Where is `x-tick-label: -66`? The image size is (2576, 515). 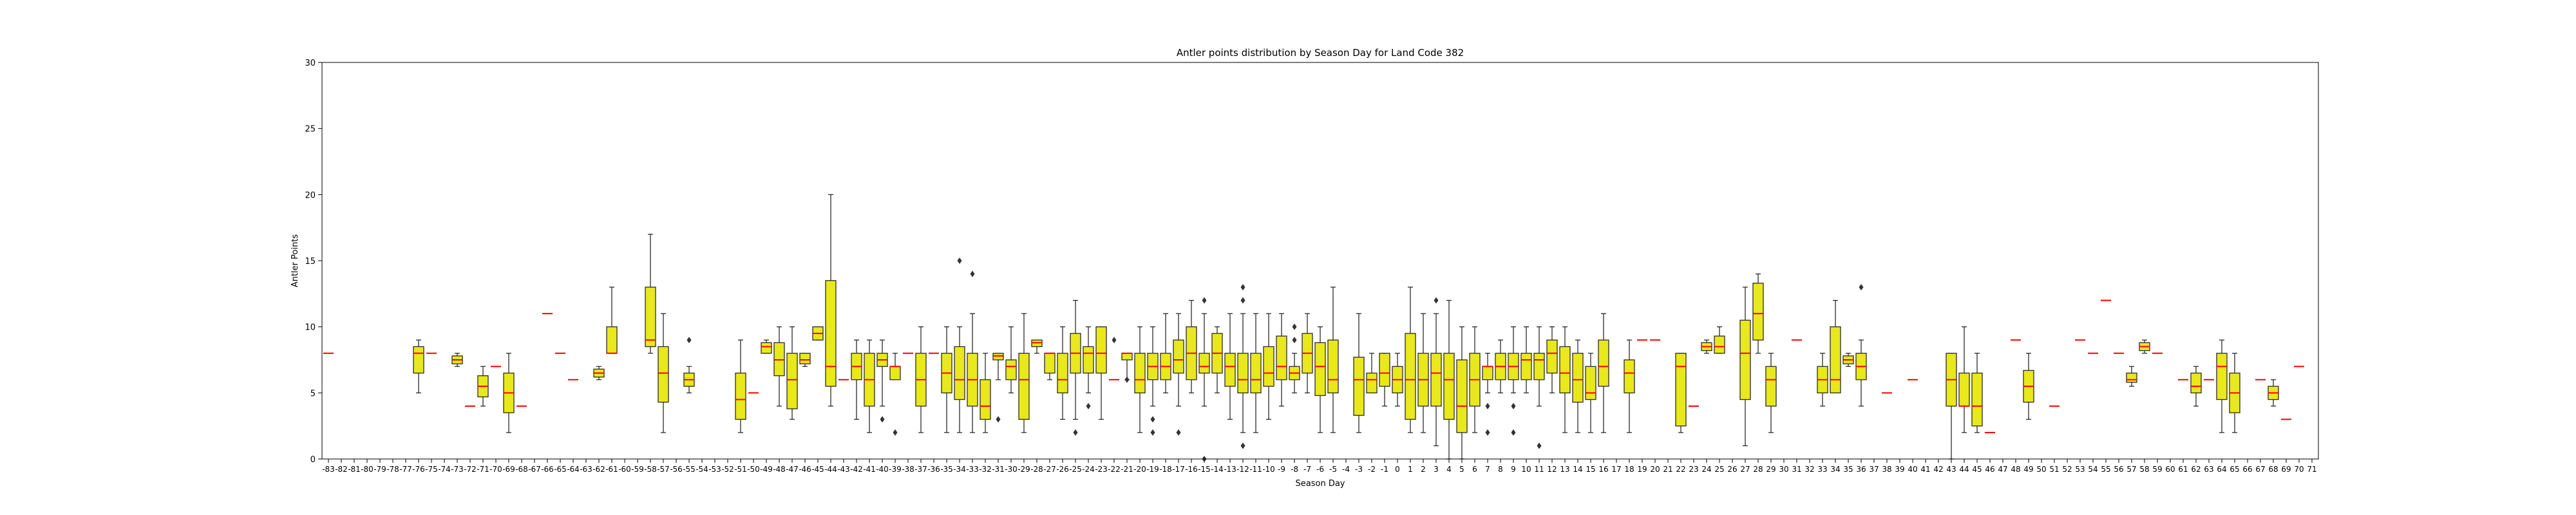 x-tick-label: -66 is located at coordinates (547, 470).